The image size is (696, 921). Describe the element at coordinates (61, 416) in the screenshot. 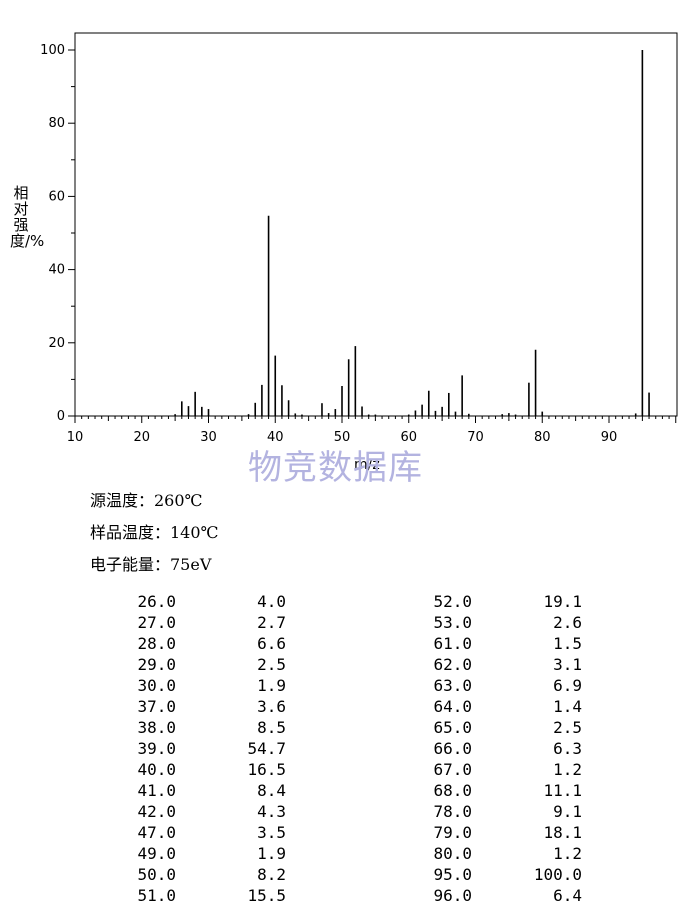

I see `y-tick-label: 0` at that location.